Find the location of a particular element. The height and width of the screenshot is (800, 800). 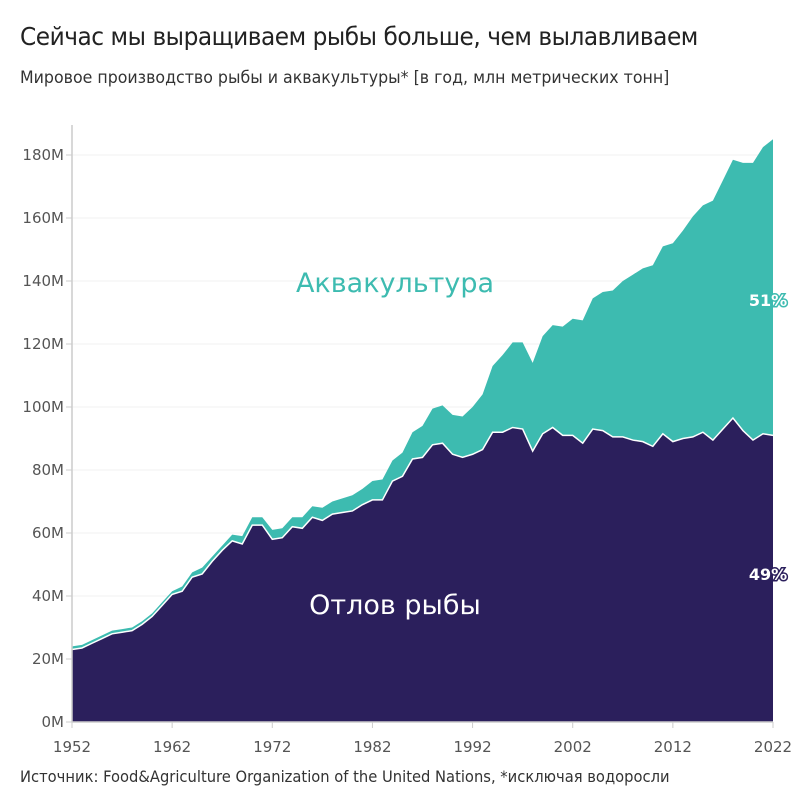

x-tick-label: 2002 is located at coordinates (573, 747).